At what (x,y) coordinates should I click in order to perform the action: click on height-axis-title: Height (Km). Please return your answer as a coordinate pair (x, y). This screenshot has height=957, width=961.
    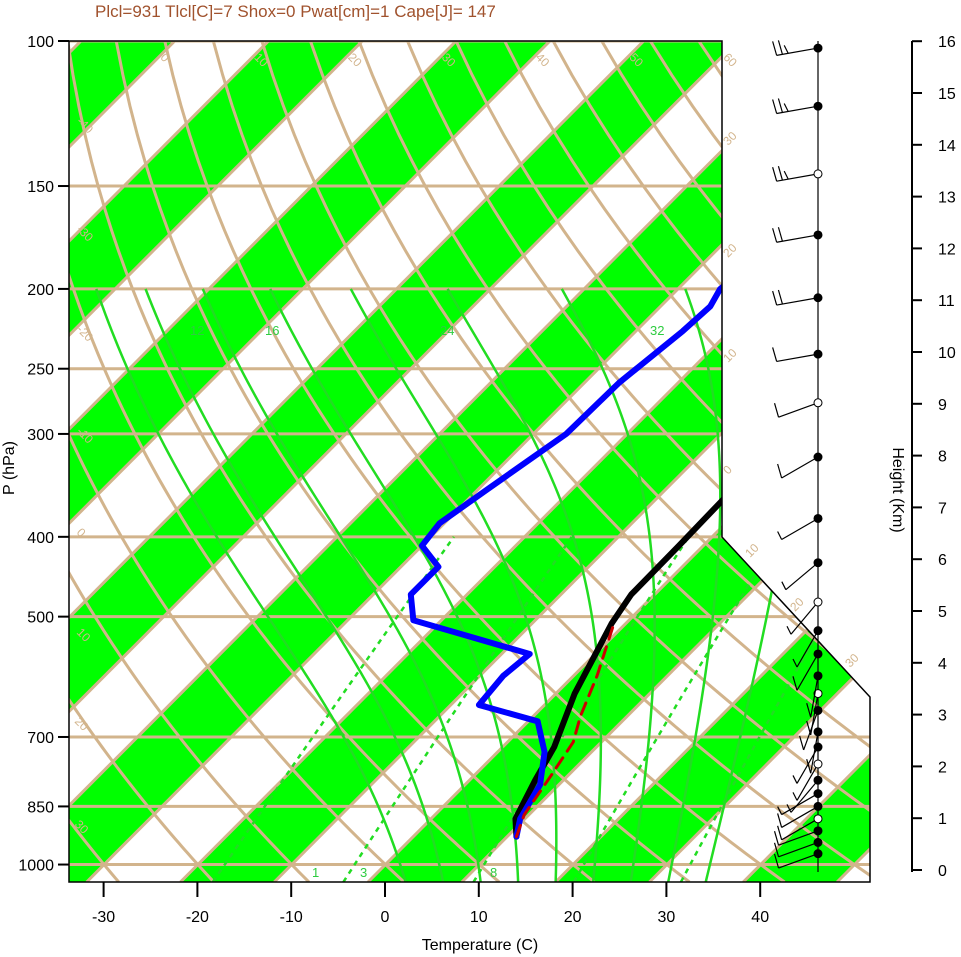
    Looking at the image, I should click on (897, 489).